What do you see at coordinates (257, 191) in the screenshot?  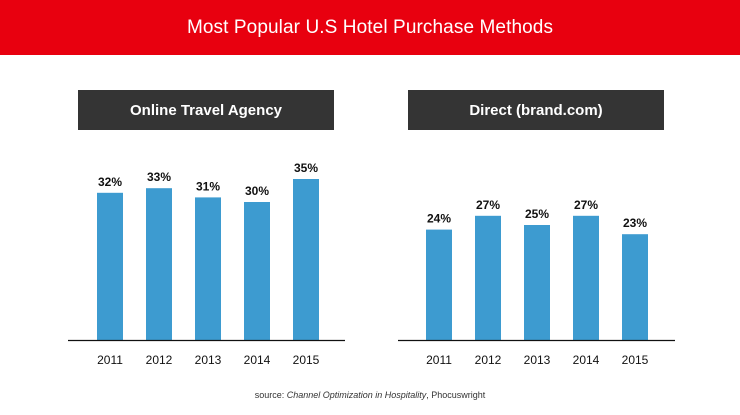 I see `data-label-ota-2014: 30%` at bounding box center [257, 191].